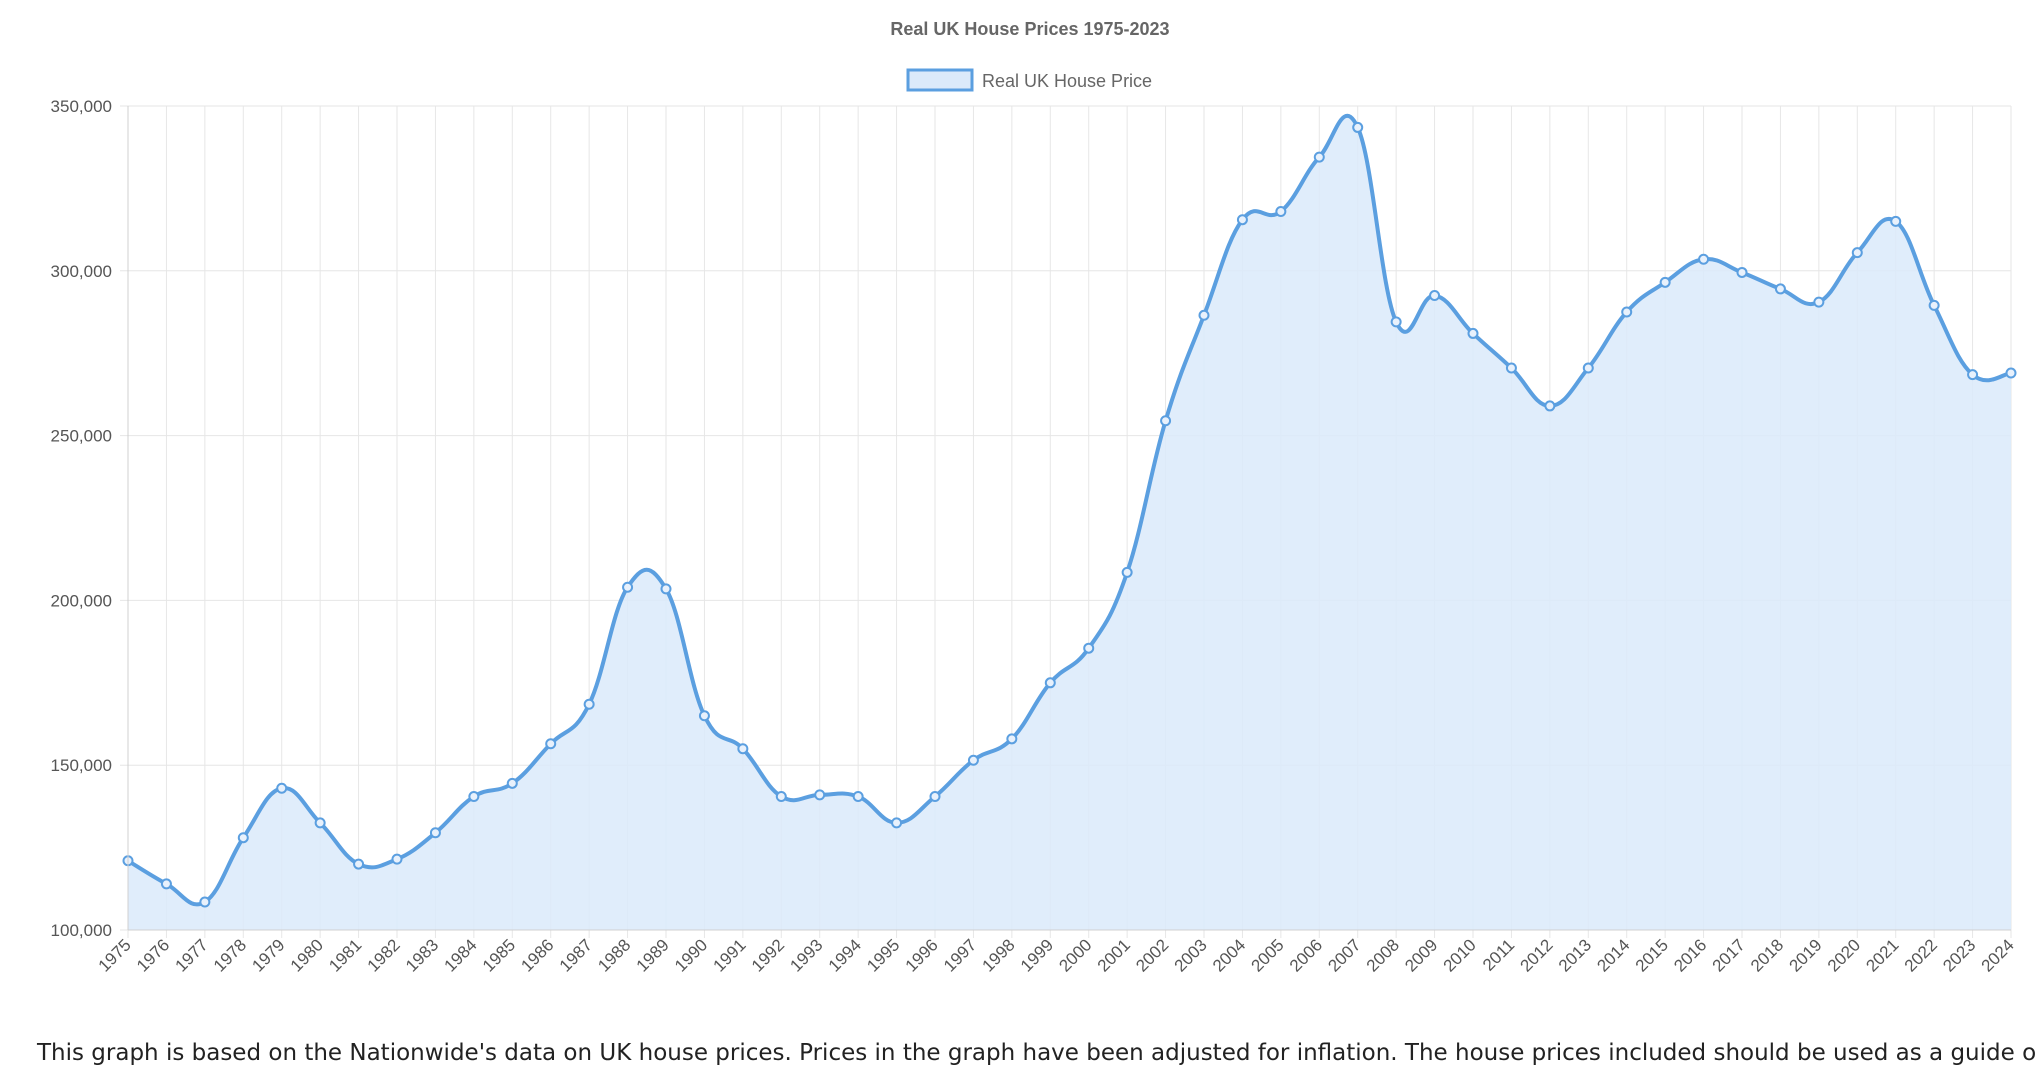 This screenshot has width=2036, height=1080. Describe the element at coordinates (614, 955) in the screenshot. I see `x-tick-label: 1988` at that location.